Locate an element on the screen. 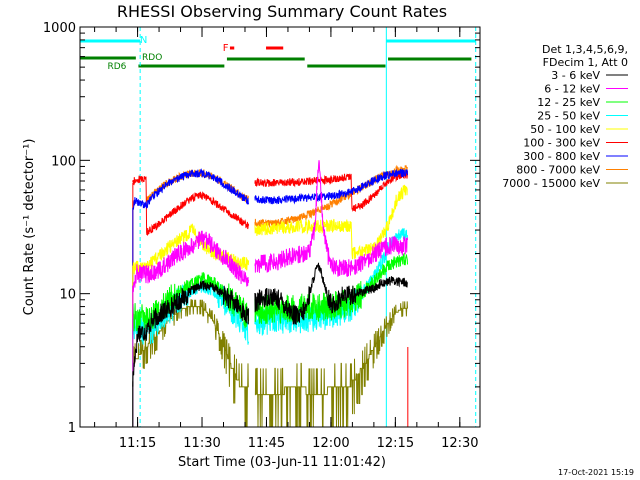 The image size is (640, 480). x-tick-label-5: 12:30 is located at coordinates (459, 443).